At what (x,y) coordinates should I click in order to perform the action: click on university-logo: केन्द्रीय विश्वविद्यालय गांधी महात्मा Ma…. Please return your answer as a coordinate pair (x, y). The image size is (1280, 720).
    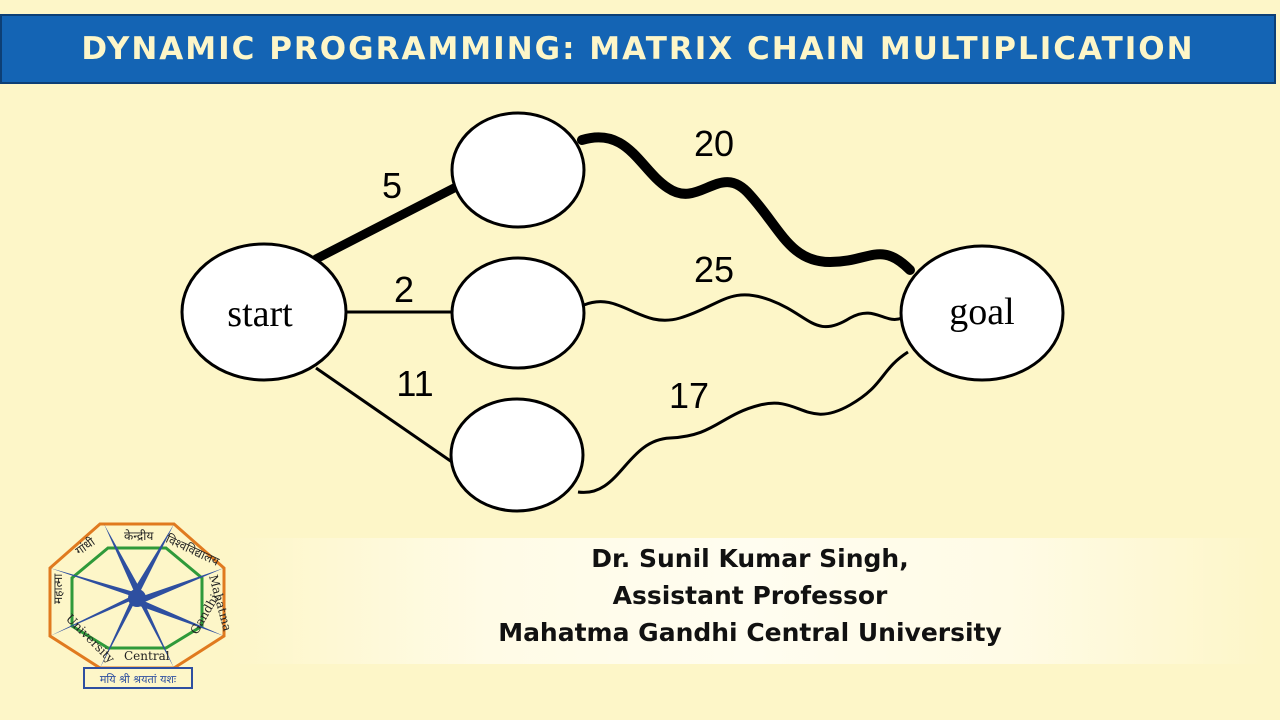
    Looking at the image, I should click on (139, 605).